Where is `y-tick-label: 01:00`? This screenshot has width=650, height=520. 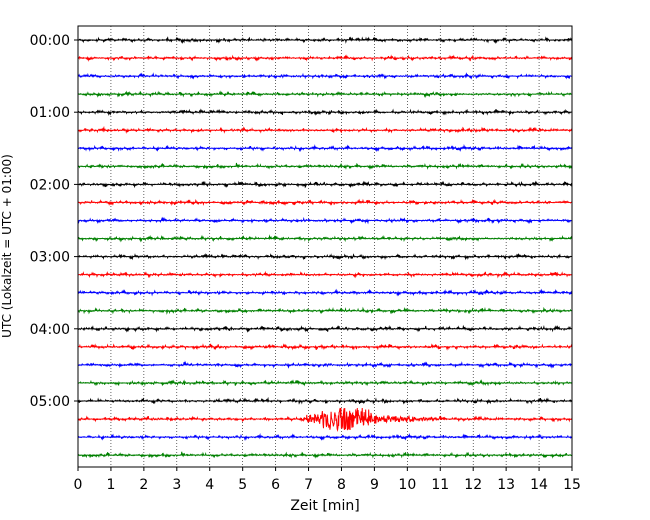
y-tick-label: 01:00 is located at coordinates (50, 113).